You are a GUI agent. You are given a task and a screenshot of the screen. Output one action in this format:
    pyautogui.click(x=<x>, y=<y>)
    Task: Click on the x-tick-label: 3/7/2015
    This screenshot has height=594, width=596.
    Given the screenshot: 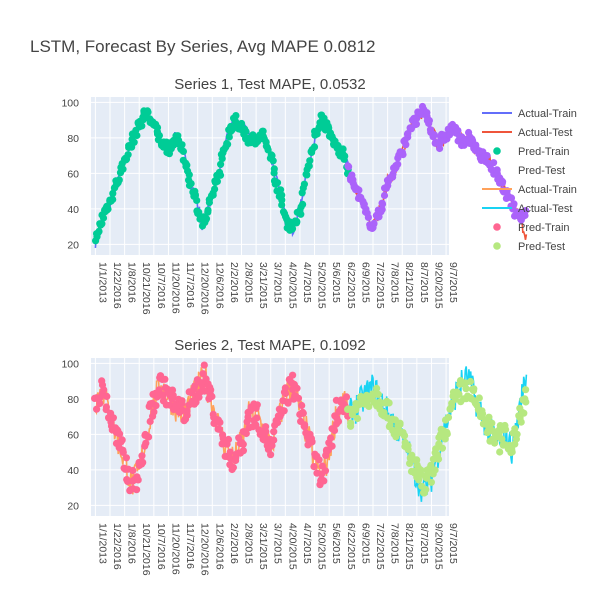 What is the action you would take?
    pyautogui.click(x=278, y=282)
    